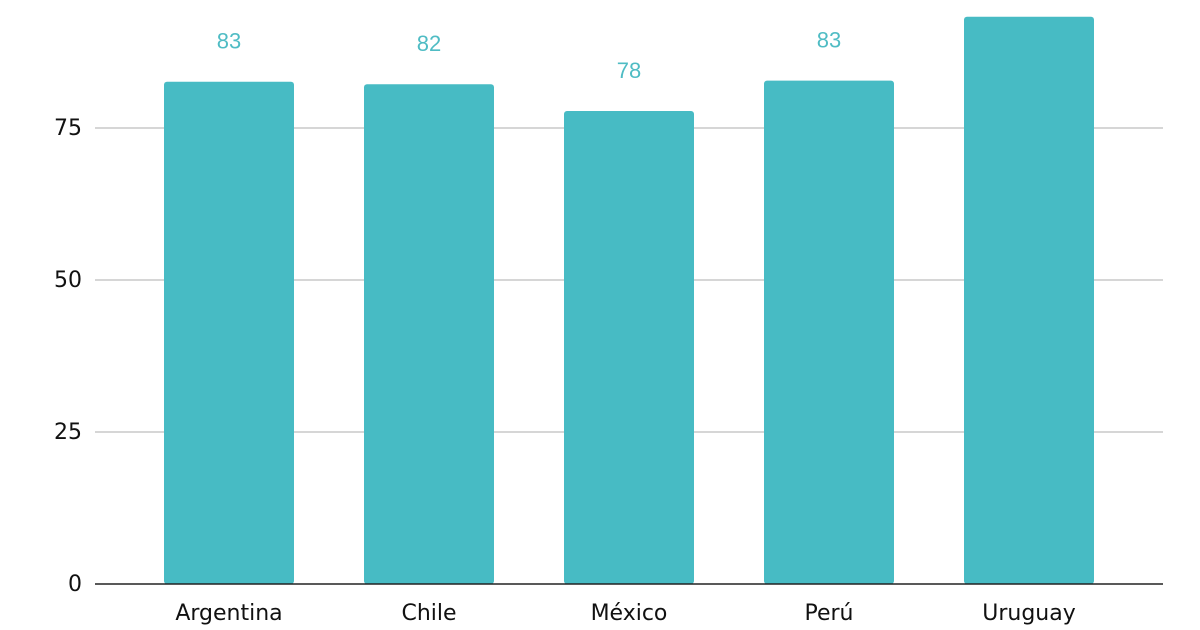 The width and height of the screenshot is (1200, 630). What do you see at coordinates (828, 613) in the screenshot?
I see `x-tick-label: Perú` at bounding box center [828, 613].